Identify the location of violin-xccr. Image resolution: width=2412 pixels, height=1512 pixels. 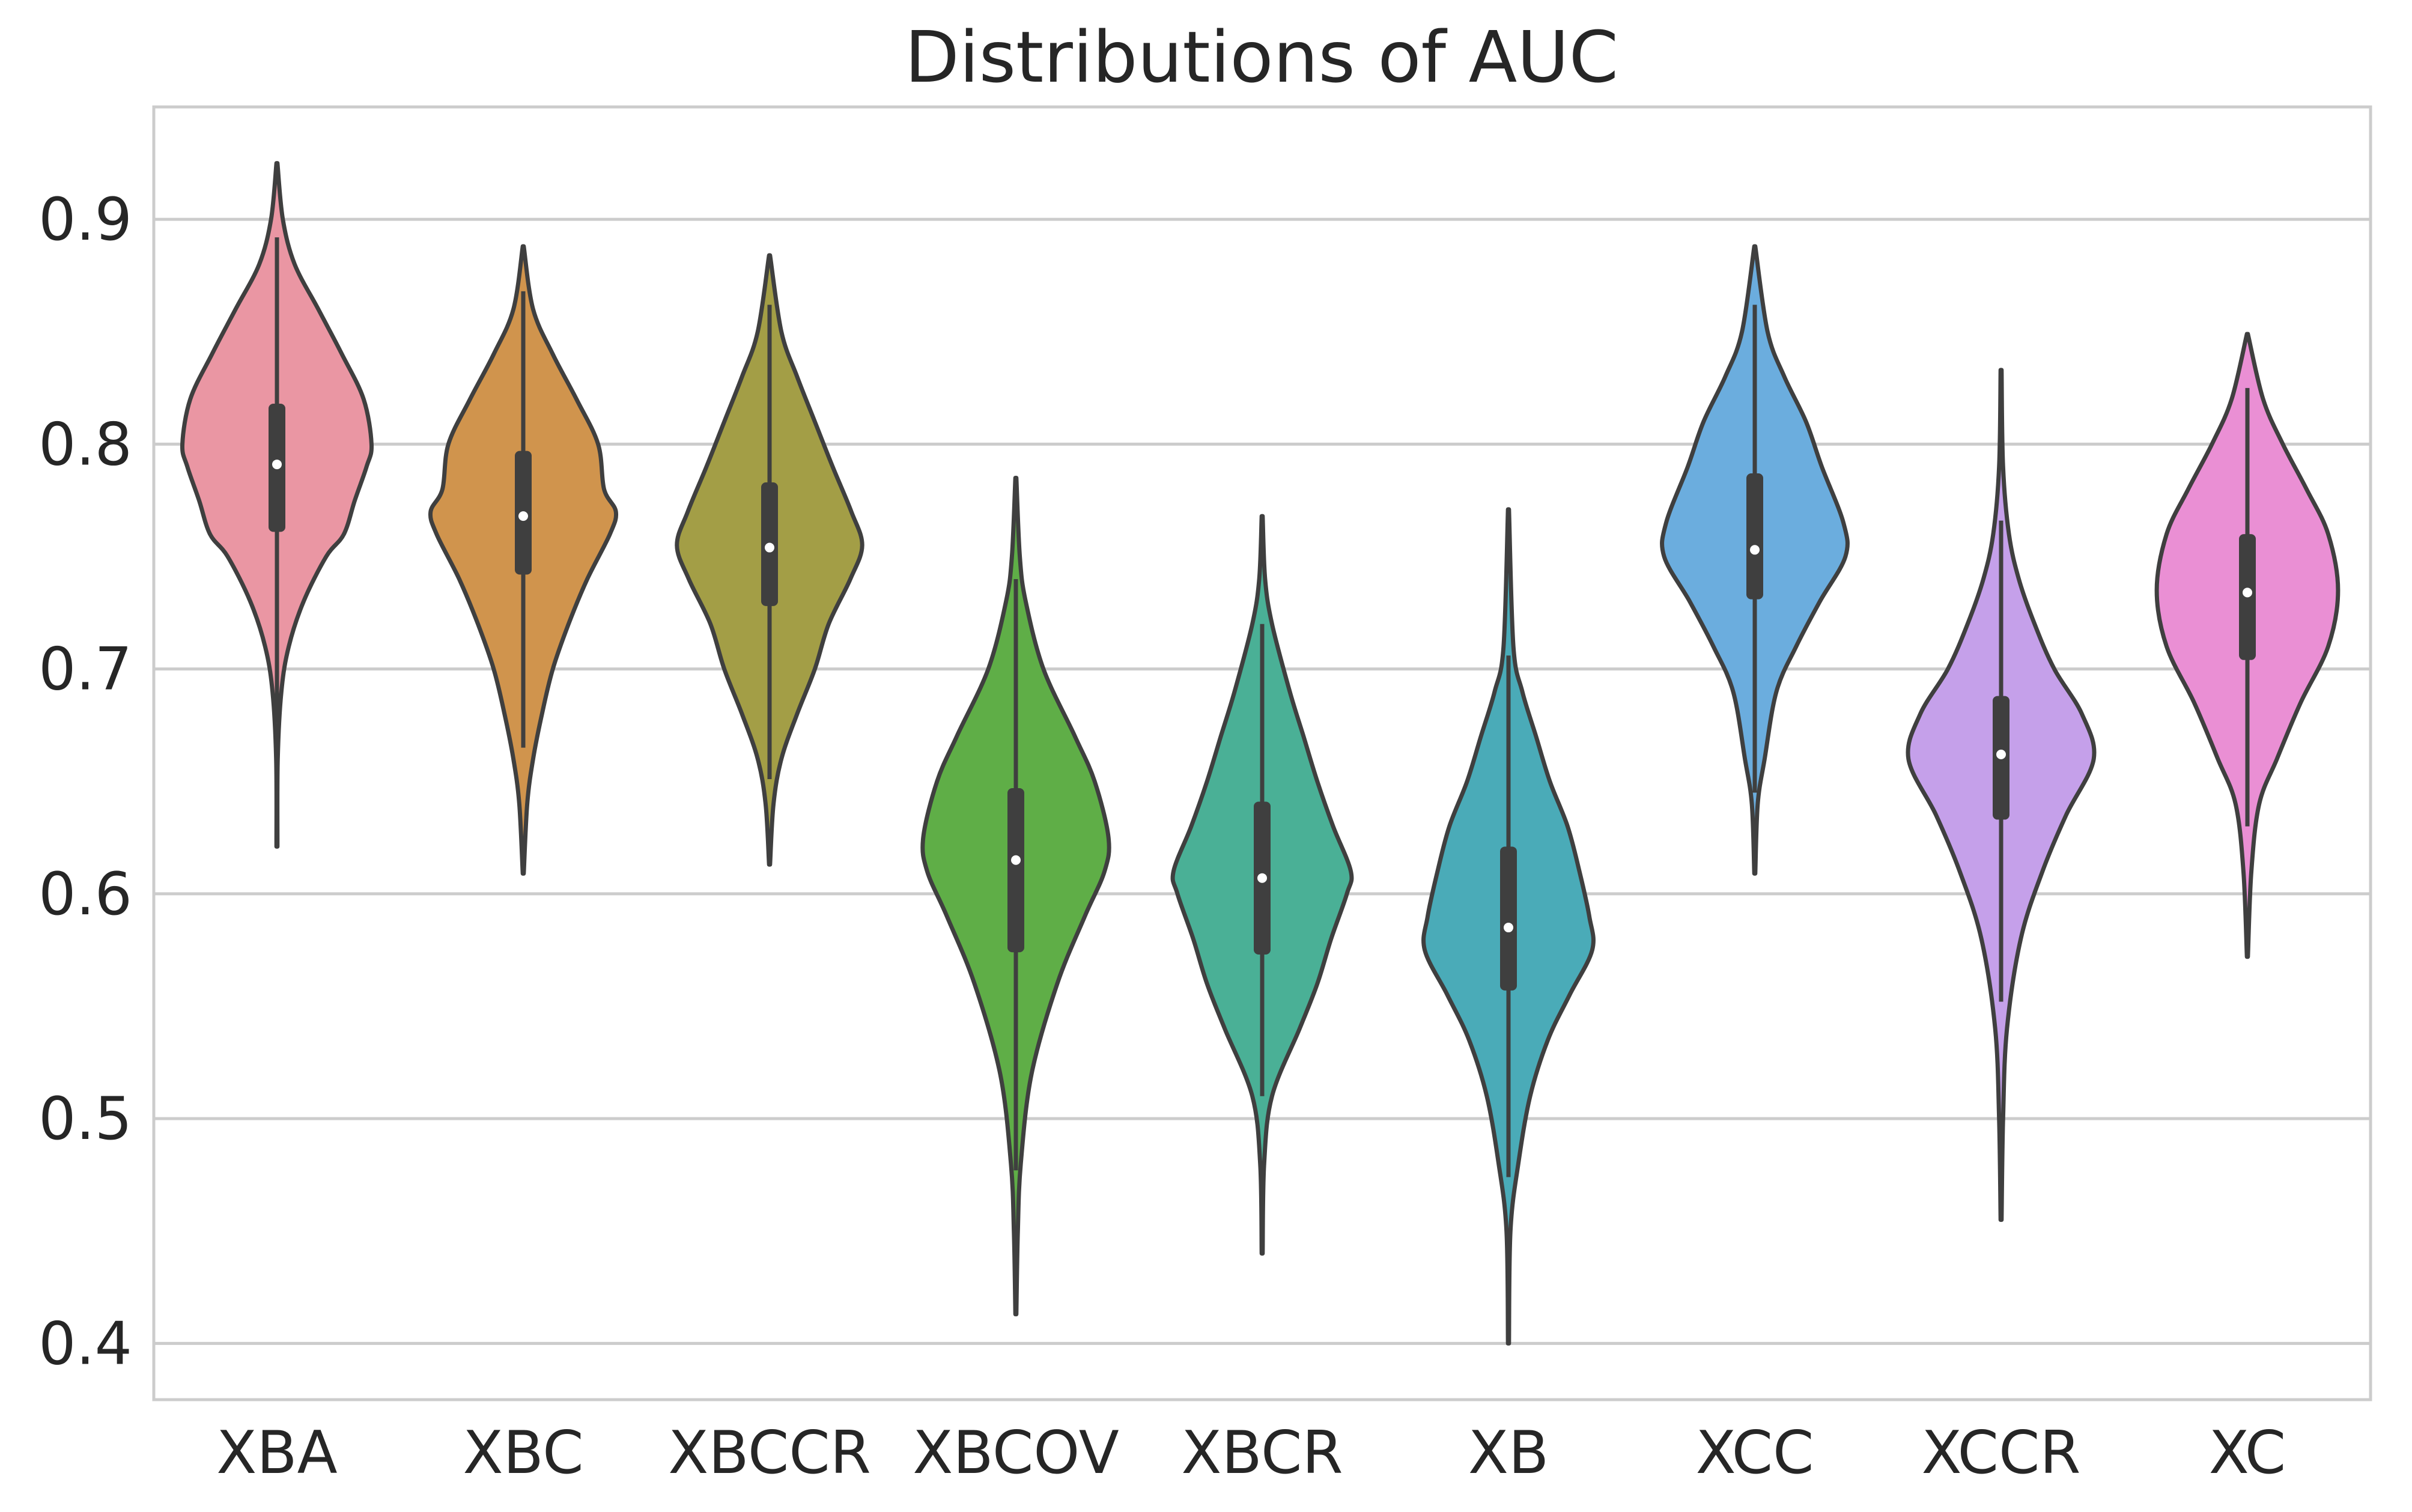
(2001, 795).